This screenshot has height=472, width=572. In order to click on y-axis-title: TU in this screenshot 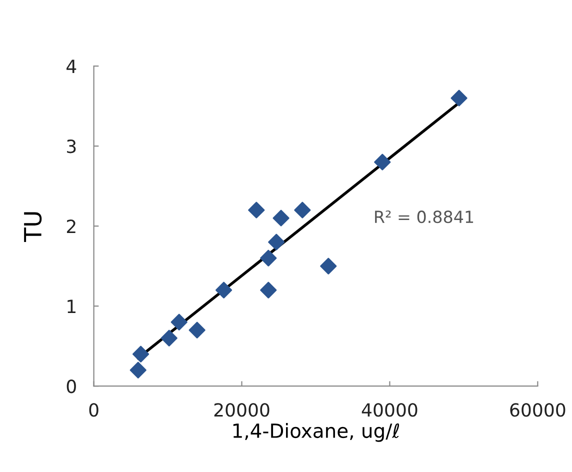, I will do `click(33, 227)`.